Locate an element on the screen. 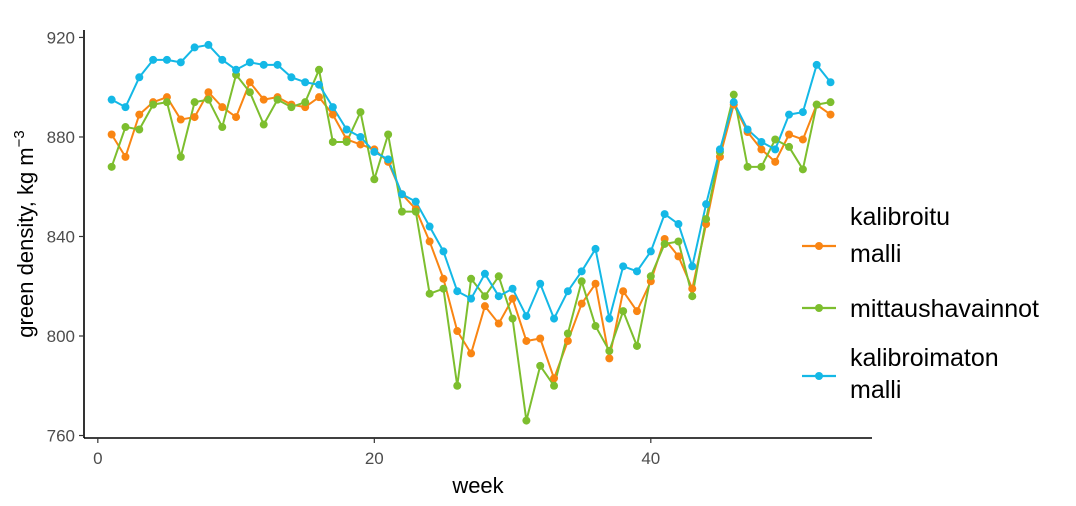  y-axis-title-exponent: −3 is located at coordinates (19, 138).